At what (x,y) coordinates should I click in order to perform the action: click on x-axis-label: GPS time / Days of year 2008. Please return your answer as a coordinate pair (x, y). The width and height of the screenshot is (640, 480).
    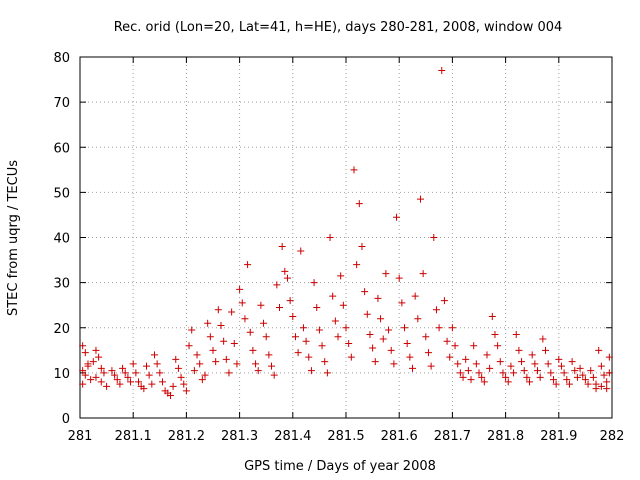
    Looking at the image, I should click on (340, 466).